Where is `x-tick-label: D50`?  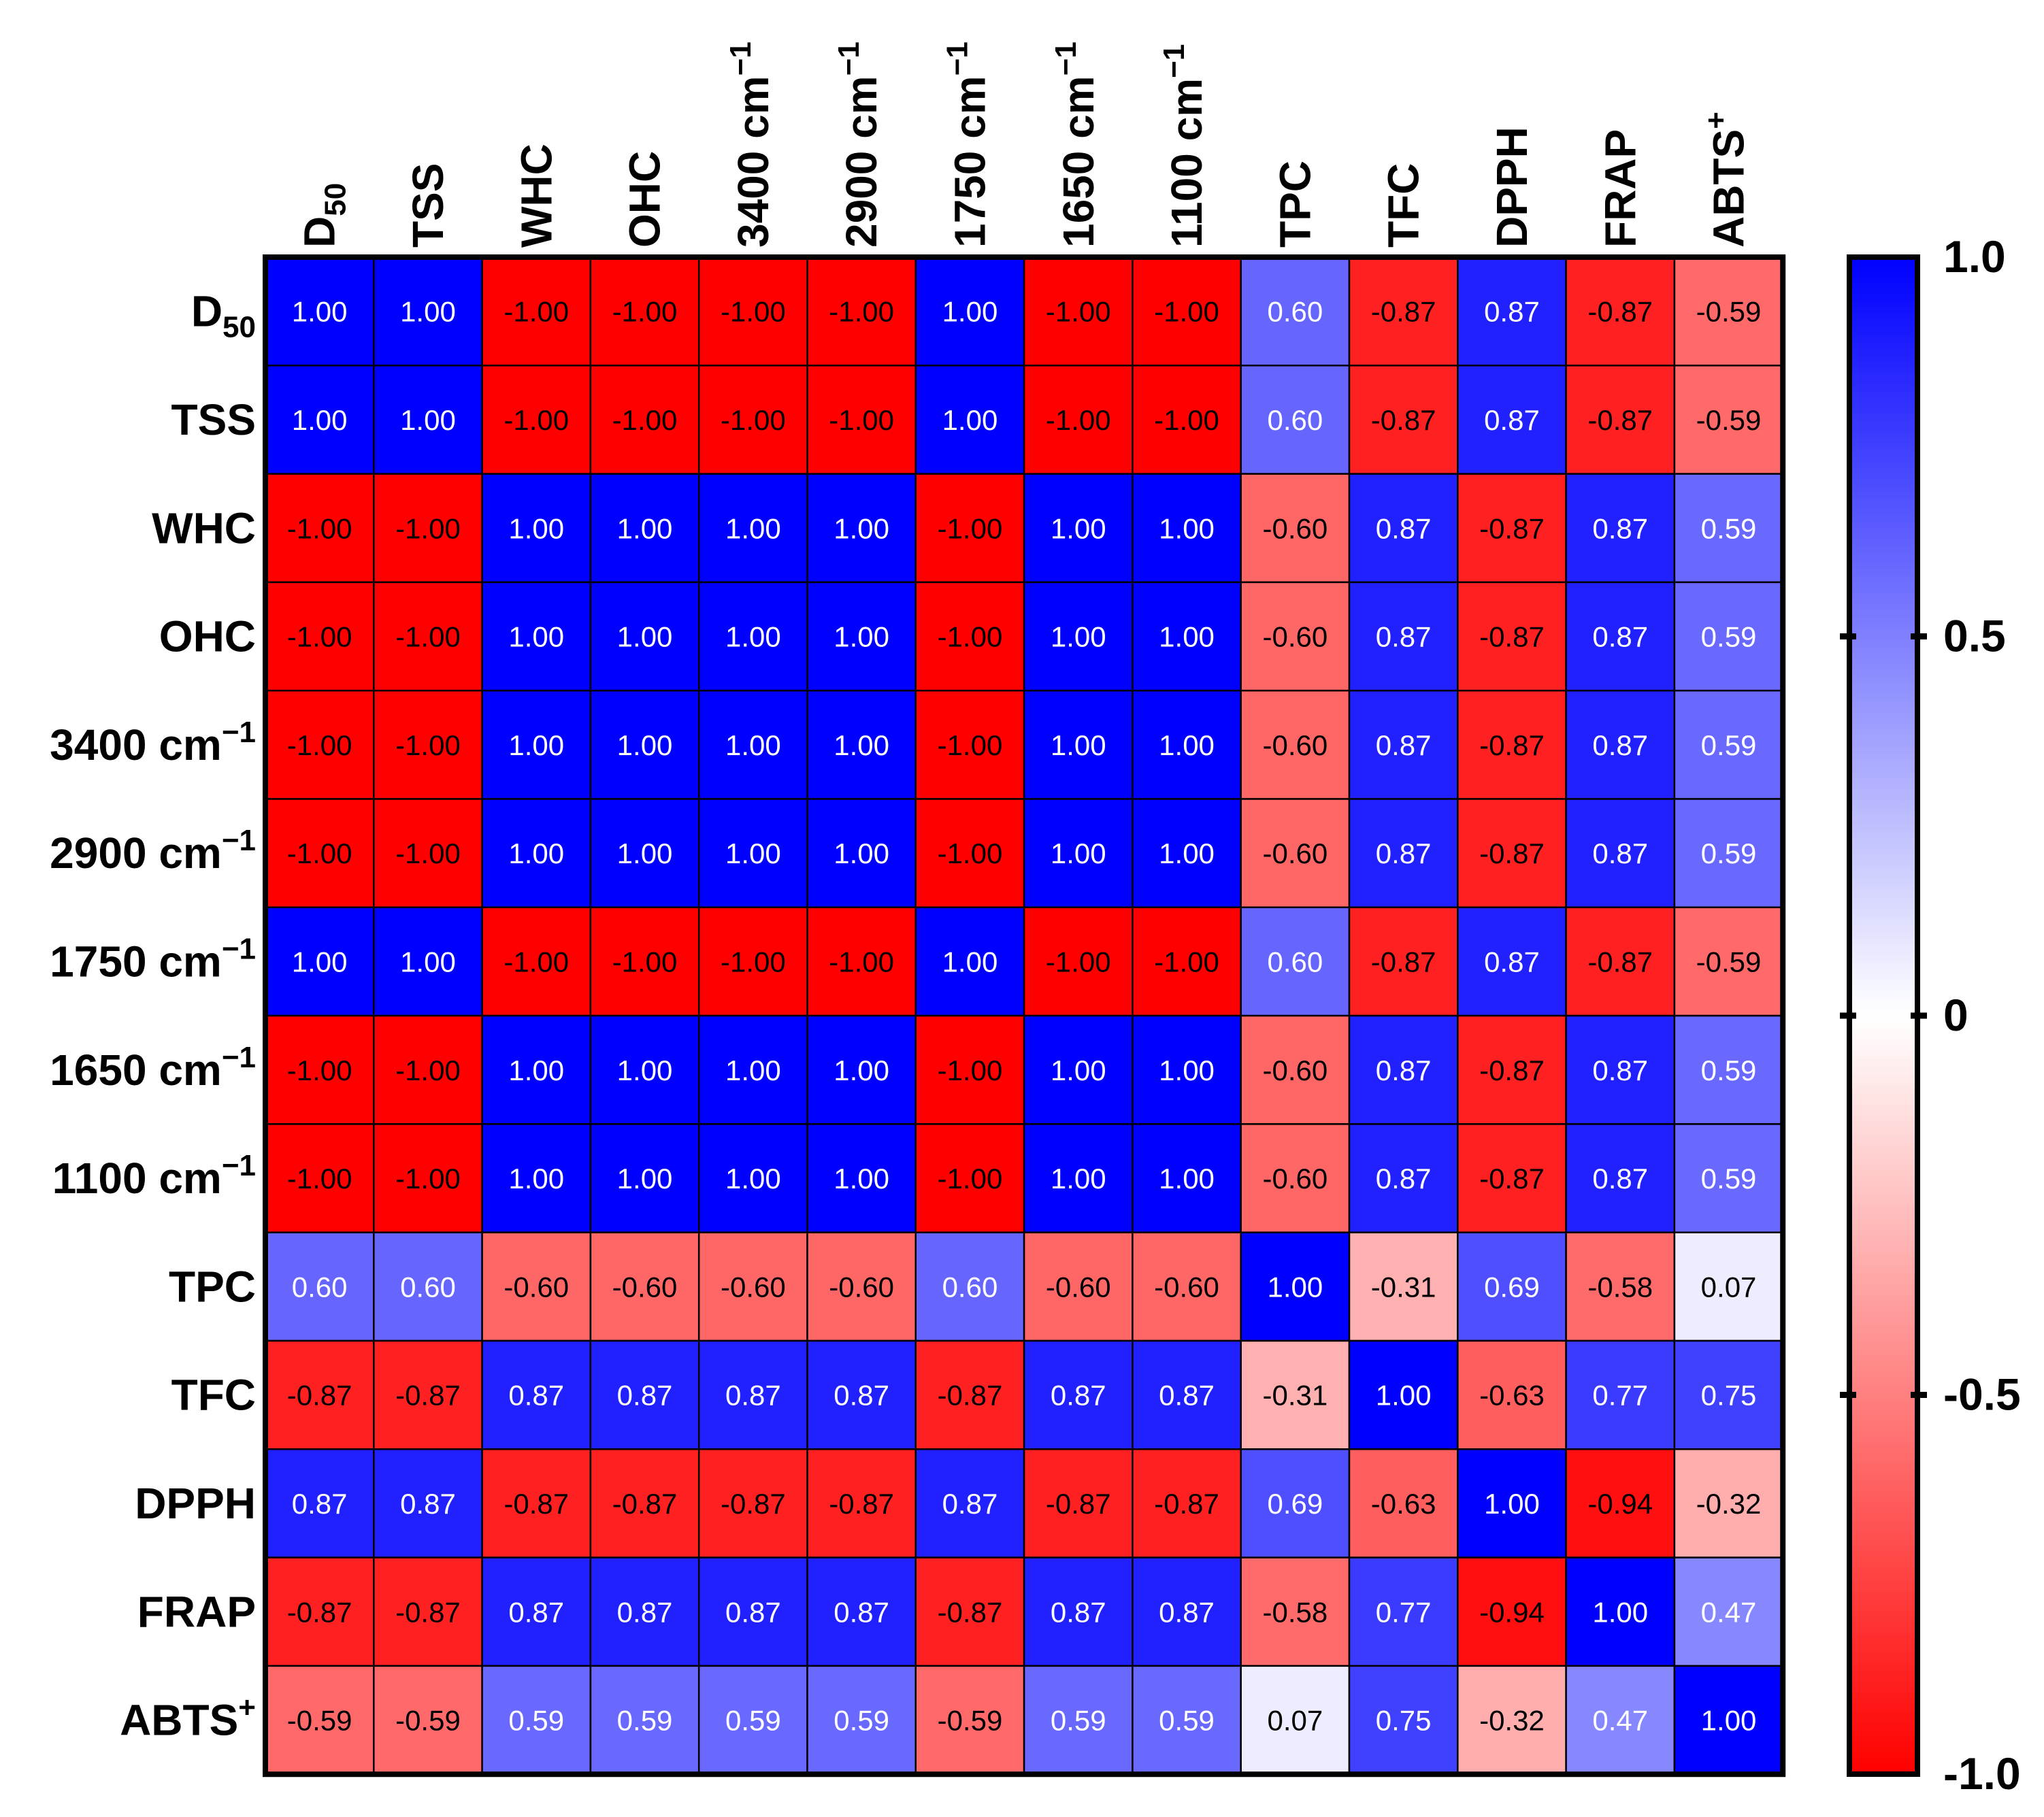 x-tick-label: D50 is located at coordinates (323, 215).